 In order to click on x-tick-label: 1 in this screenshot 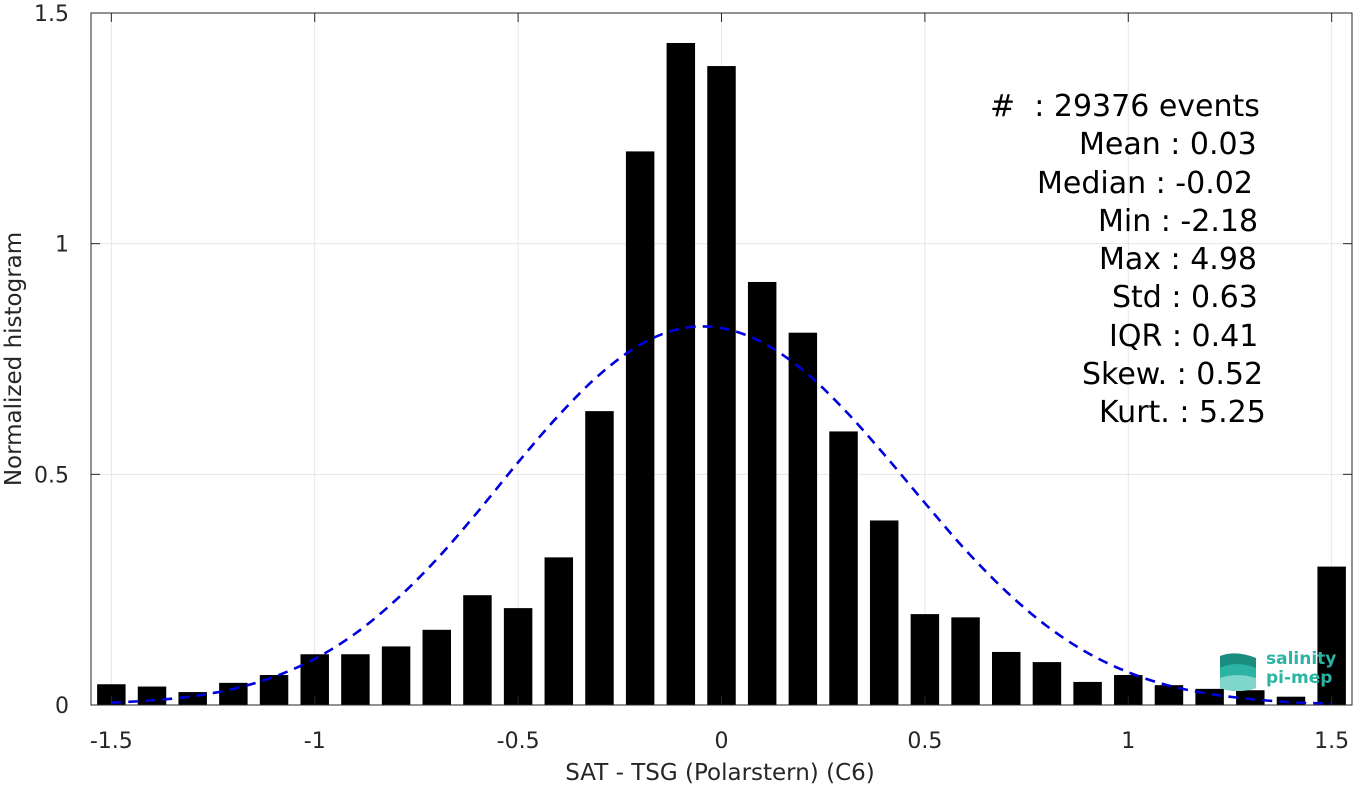, I will do `click(1128, 741)`.